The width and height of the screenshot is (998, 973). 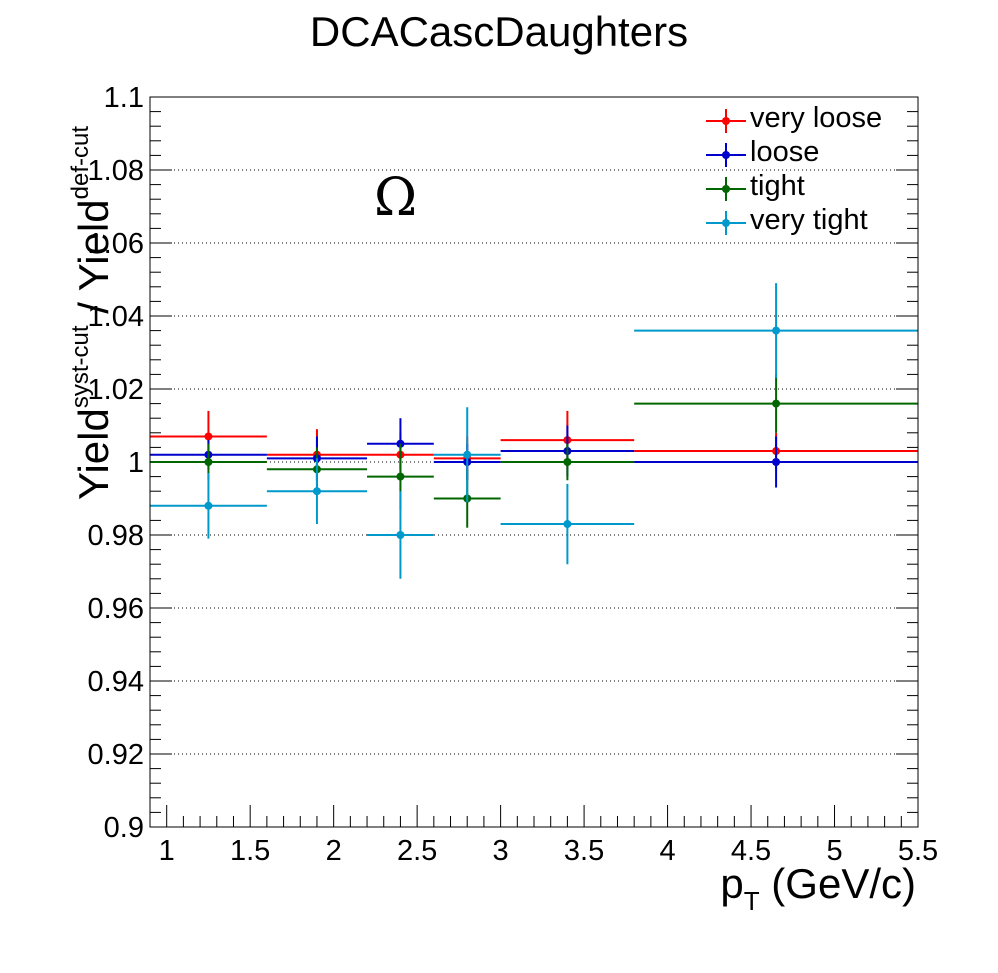 I want to click on y-axis-label: Yieldsyst-cut / Yielddef-cut, so click(x=92, y=313).